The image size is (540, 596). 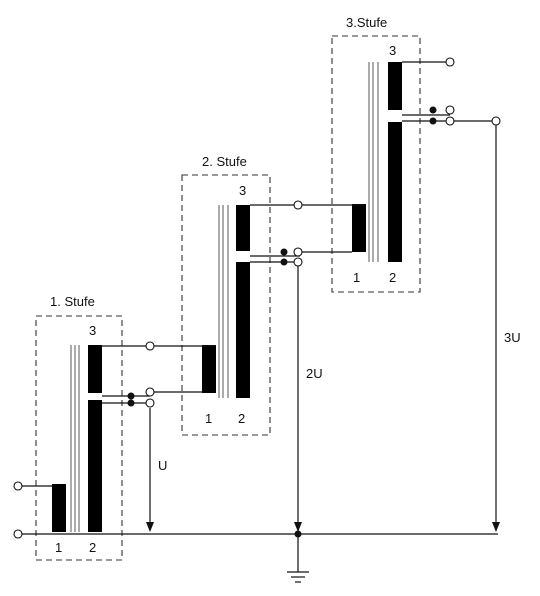 I want to click on stage-3-label-3: 3, so click(x=392, y=50).